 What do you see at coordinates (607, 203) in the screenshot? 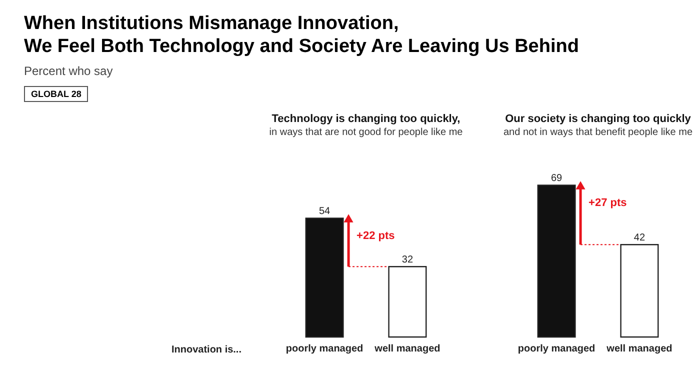
I see `annotation: +27 pts` at bounding box center [607, 203].